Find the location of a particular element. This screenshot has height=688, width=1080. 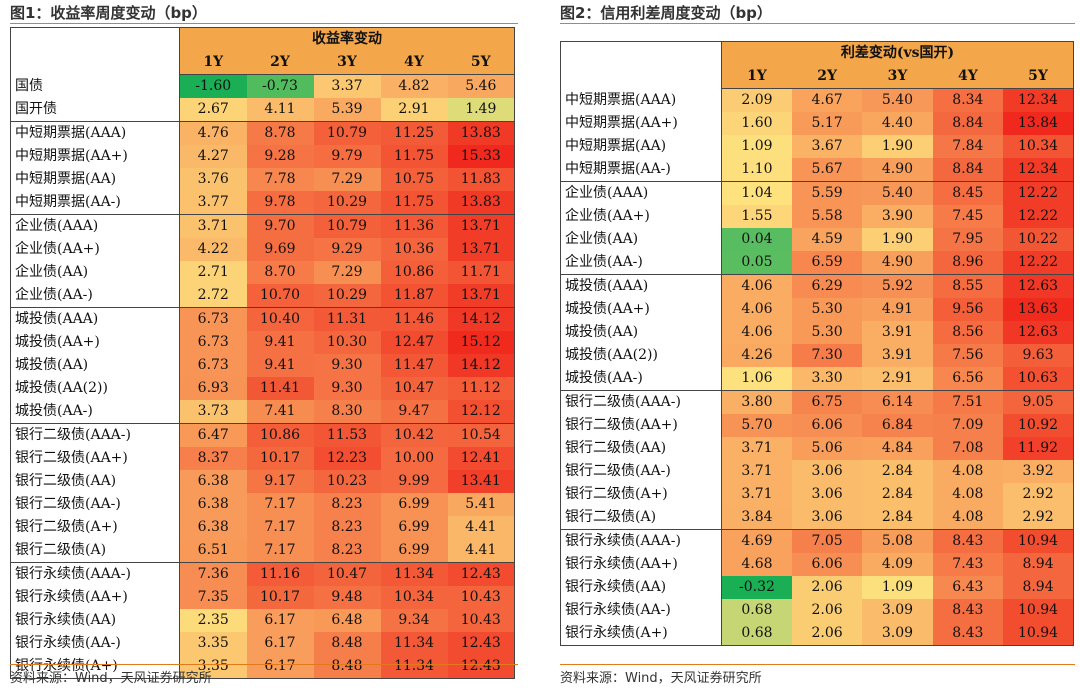

table-row: 银行二级债(AA-) 3.71 3.06 2.84 4.08 3.92 is located at coordinates (817, 471).